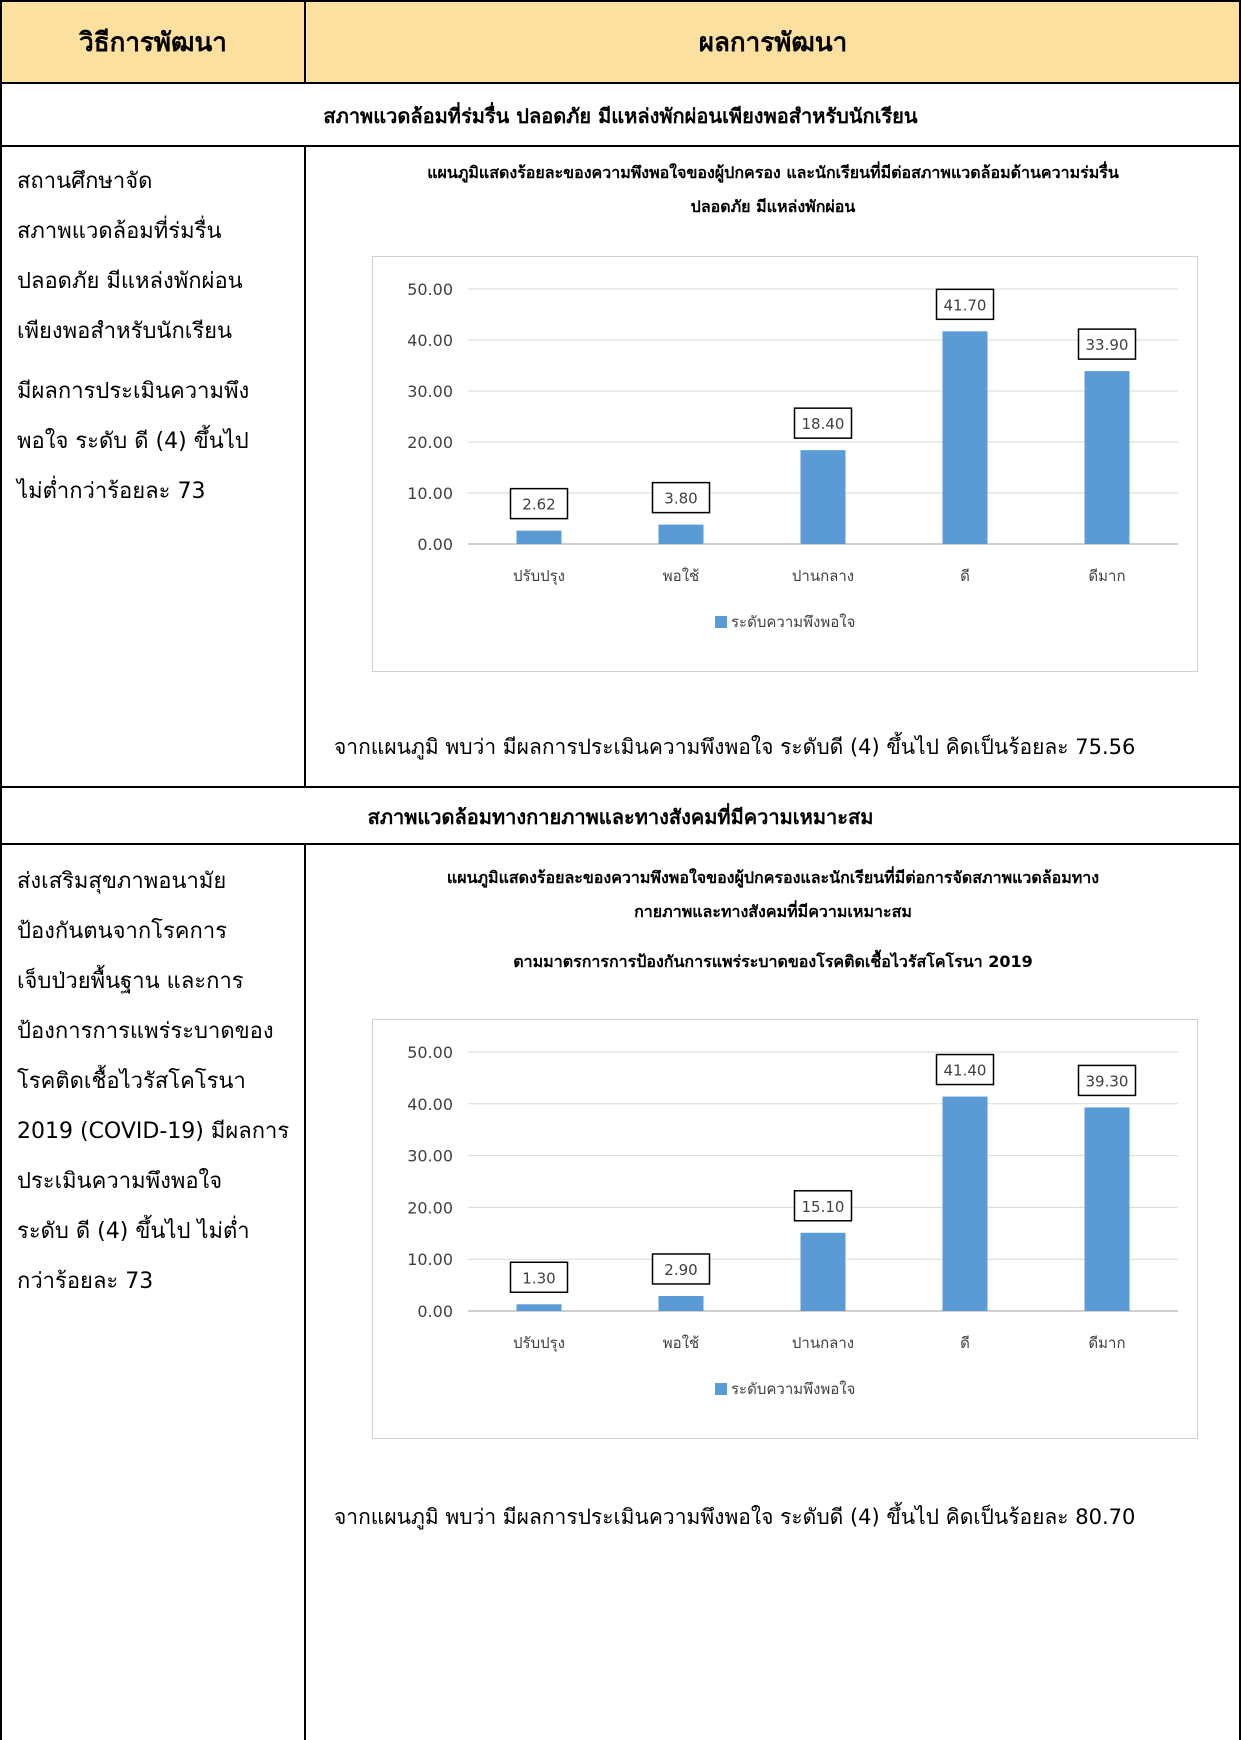  What do you see at coordinates (122, 931) in the screenshot?
I see `method-line: ป้องกันตนจากโรคการ` at bounding box center [122, 931].